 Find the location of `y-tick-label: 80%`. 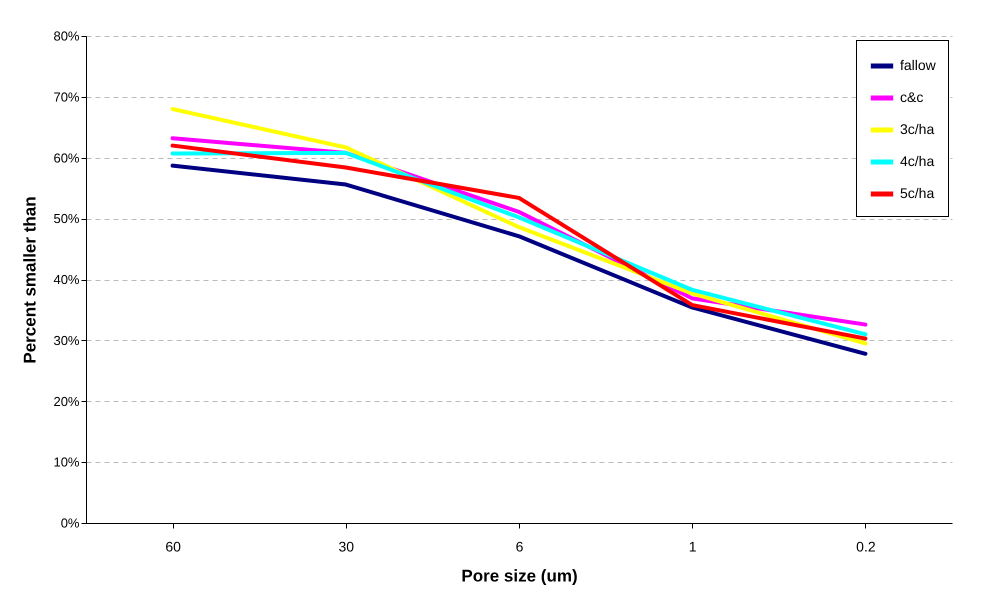

y-tick-label: 80% is located at coordinates (66, 36).